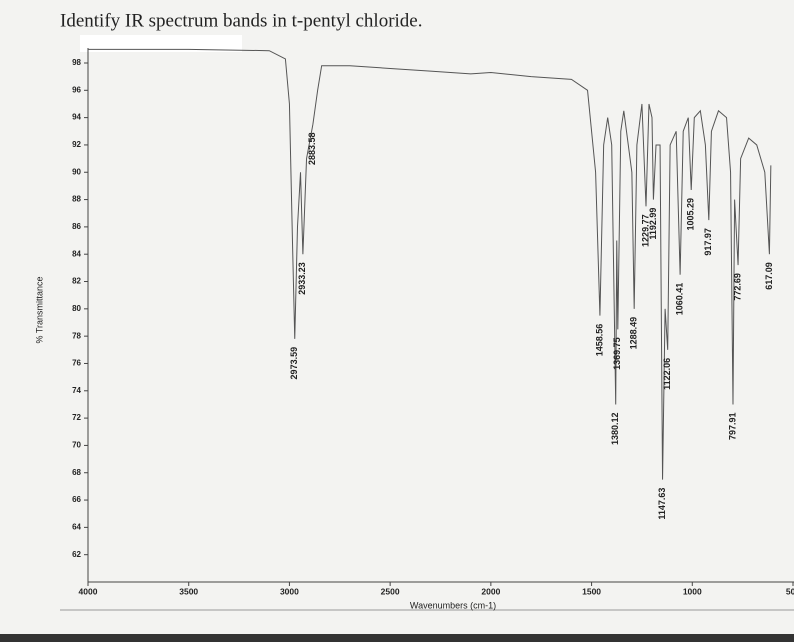 This screenshot has width=794, height=642. Describe the element at coordinates (76, 390) in the screenshot. I see `y-tick-label: 74` at that location.